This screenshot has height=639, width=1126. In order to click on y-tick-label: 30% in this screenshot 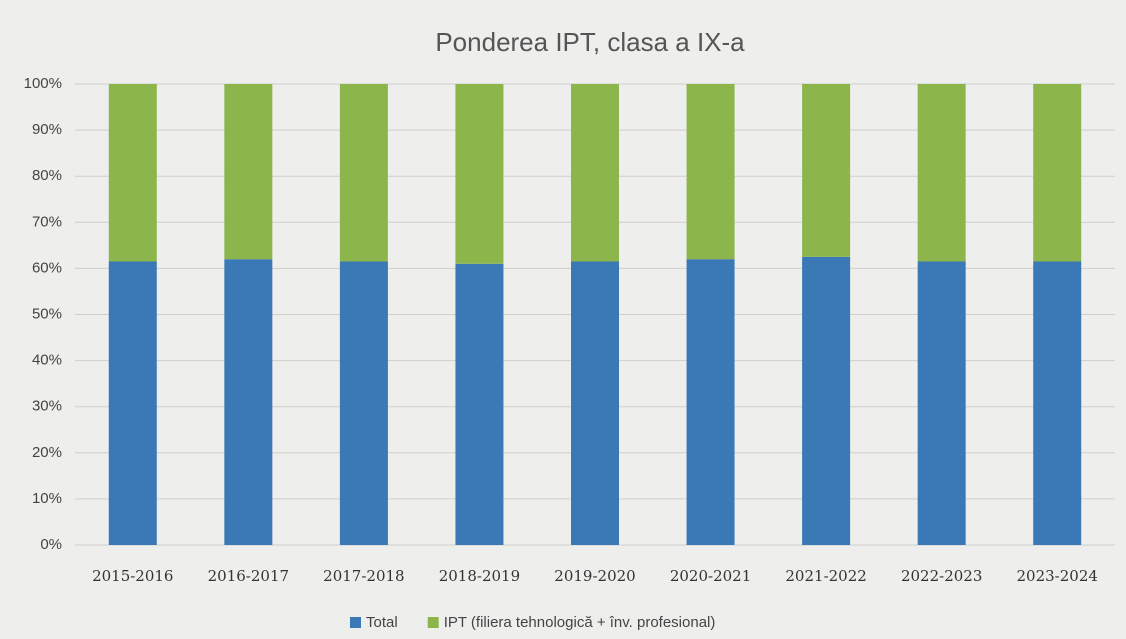, I will do `click(47, 406)`.